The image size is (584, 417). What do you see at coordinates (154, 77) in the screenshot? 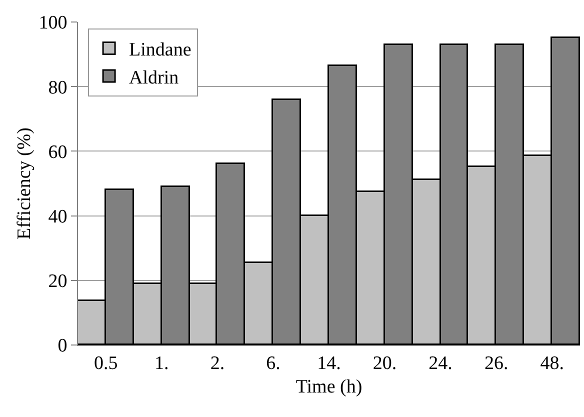
I see `legend-label: Aldrin` at bounding box center [154, 77].